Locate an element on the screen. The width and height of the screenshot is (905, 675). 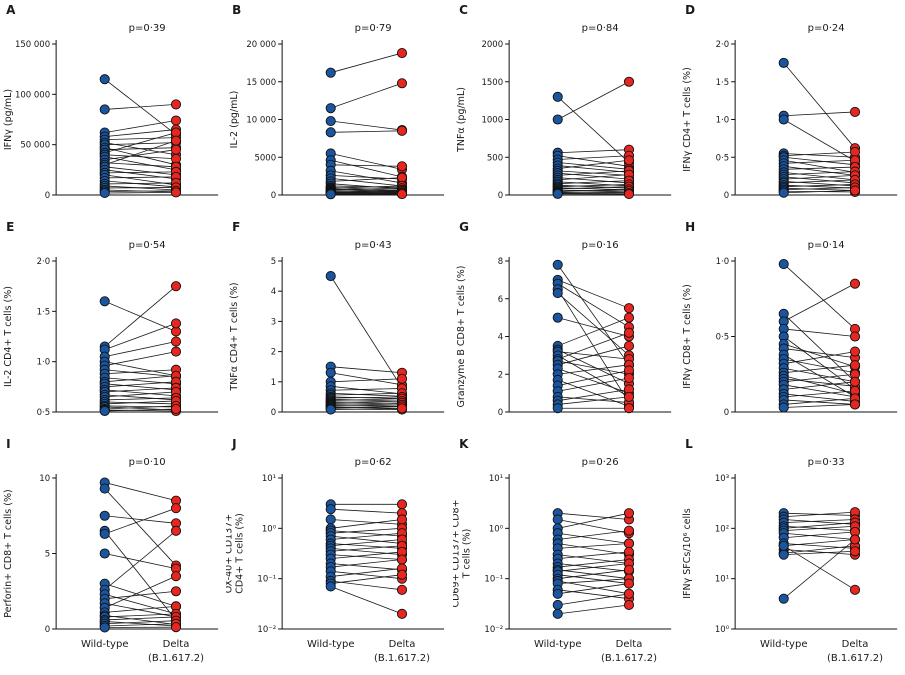
y-tick-label: 20 000 is located at coordinates (262, 45).